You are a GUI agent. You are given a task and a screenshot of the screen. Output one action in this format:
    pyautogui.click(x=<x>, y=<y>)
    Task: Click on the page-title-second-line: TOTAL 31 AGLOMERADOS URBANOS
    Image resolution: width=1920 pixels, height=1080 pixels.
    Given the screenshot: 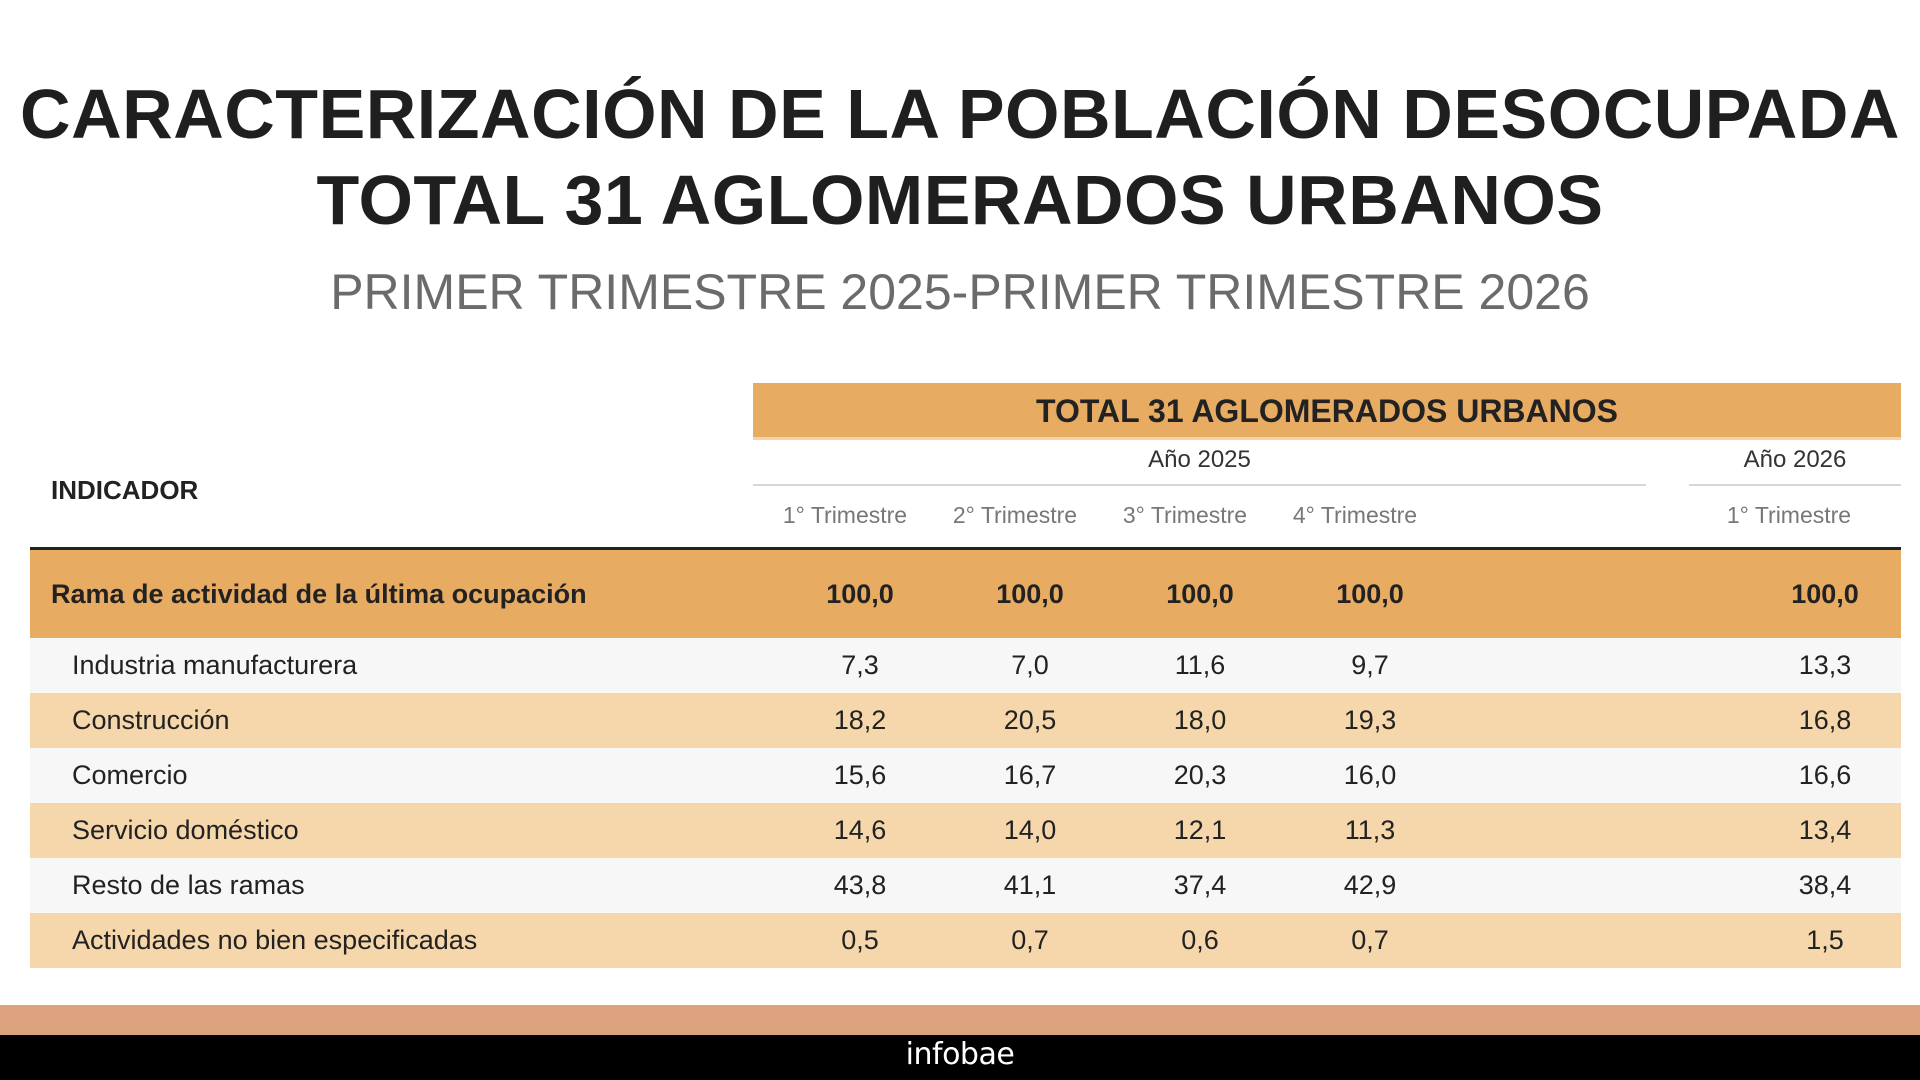 What is the action you would take?
    pyautogui.click(x=960, y=200)
    